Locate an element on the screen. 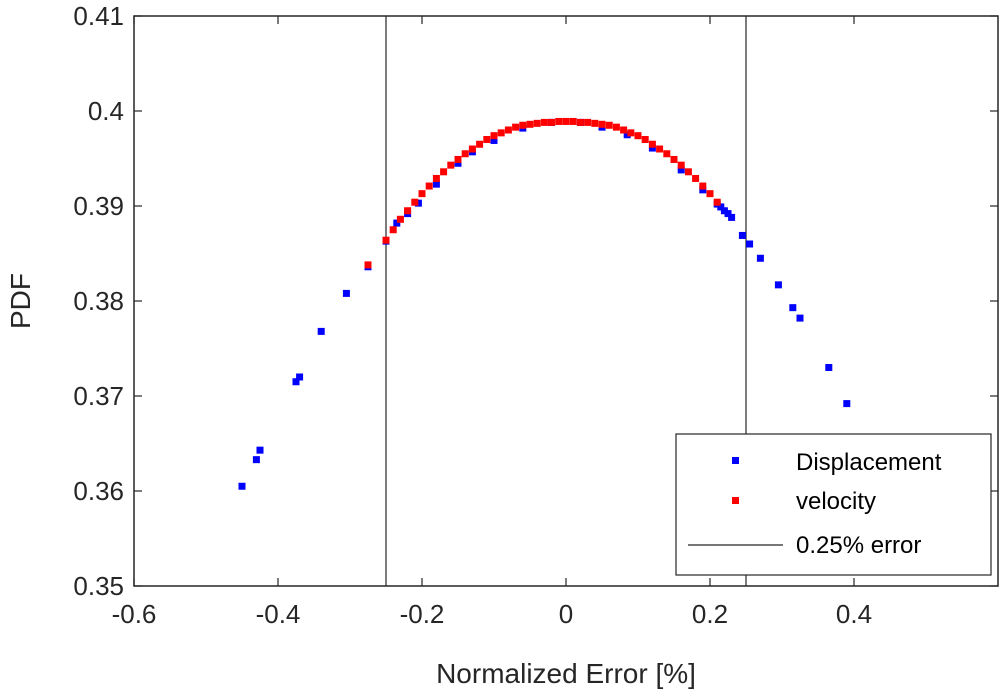 The width and height of the screenshot is (1008, 696). legend-label-error: 0.25% error is located at coordinates (858, 545).